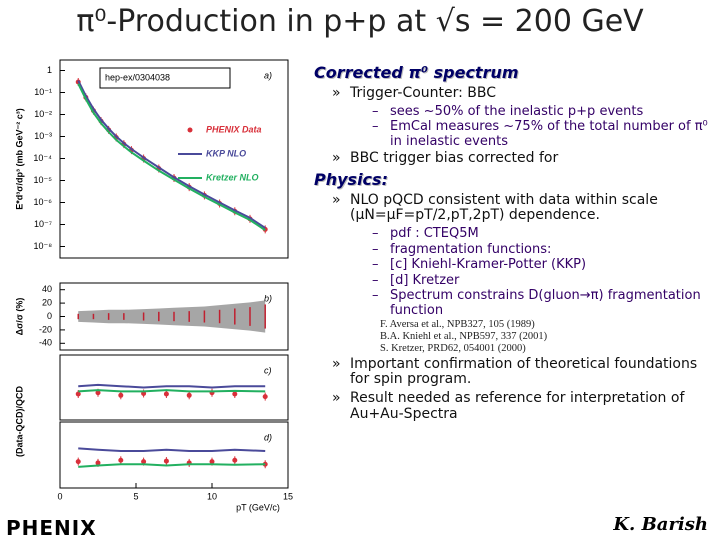  Describe the element at coordinates (42, 158) in the screenshot. I see `y-tick-label: 10⁻⁴` at that location.